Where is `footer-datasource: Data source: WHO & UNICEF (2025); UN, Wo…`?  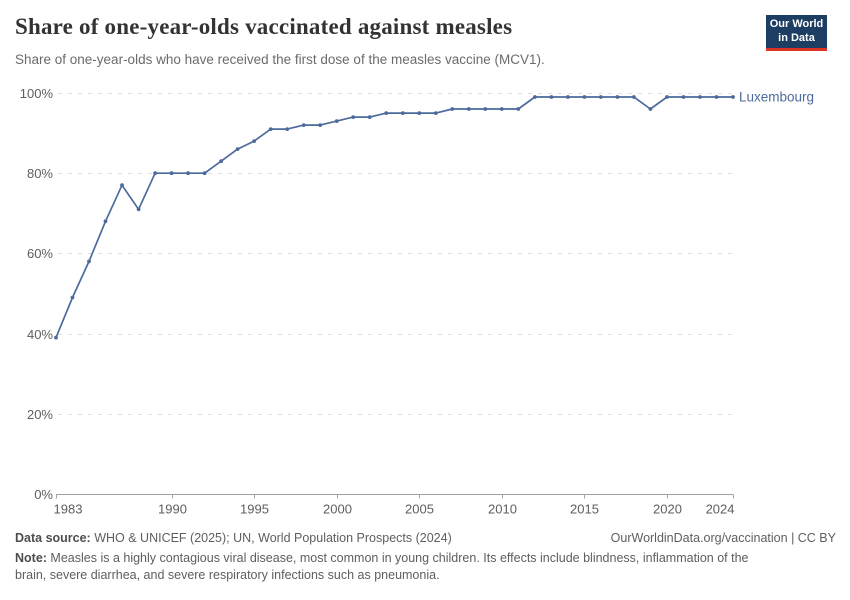
footer-datasource: Data source: WHO & UNICEF (2025); UN, Wo… is located at coordinates (233, 538).